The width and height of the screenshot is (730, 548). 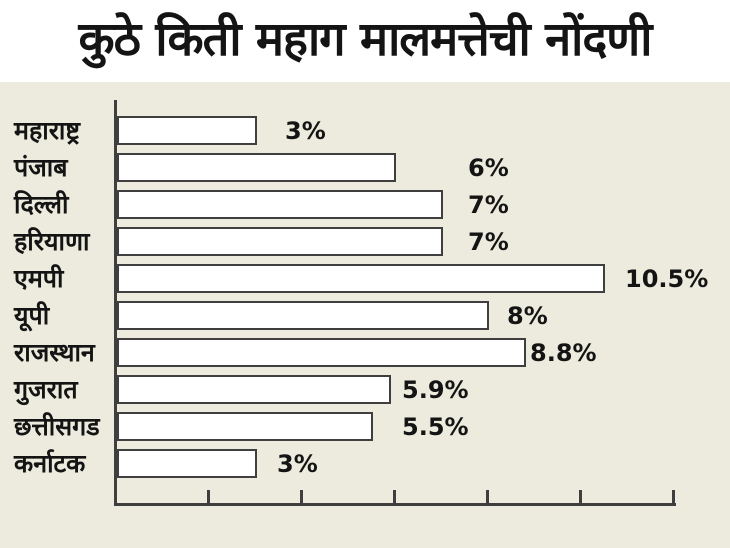 I want to click on y-axis-line, so click(x=115, y=303).